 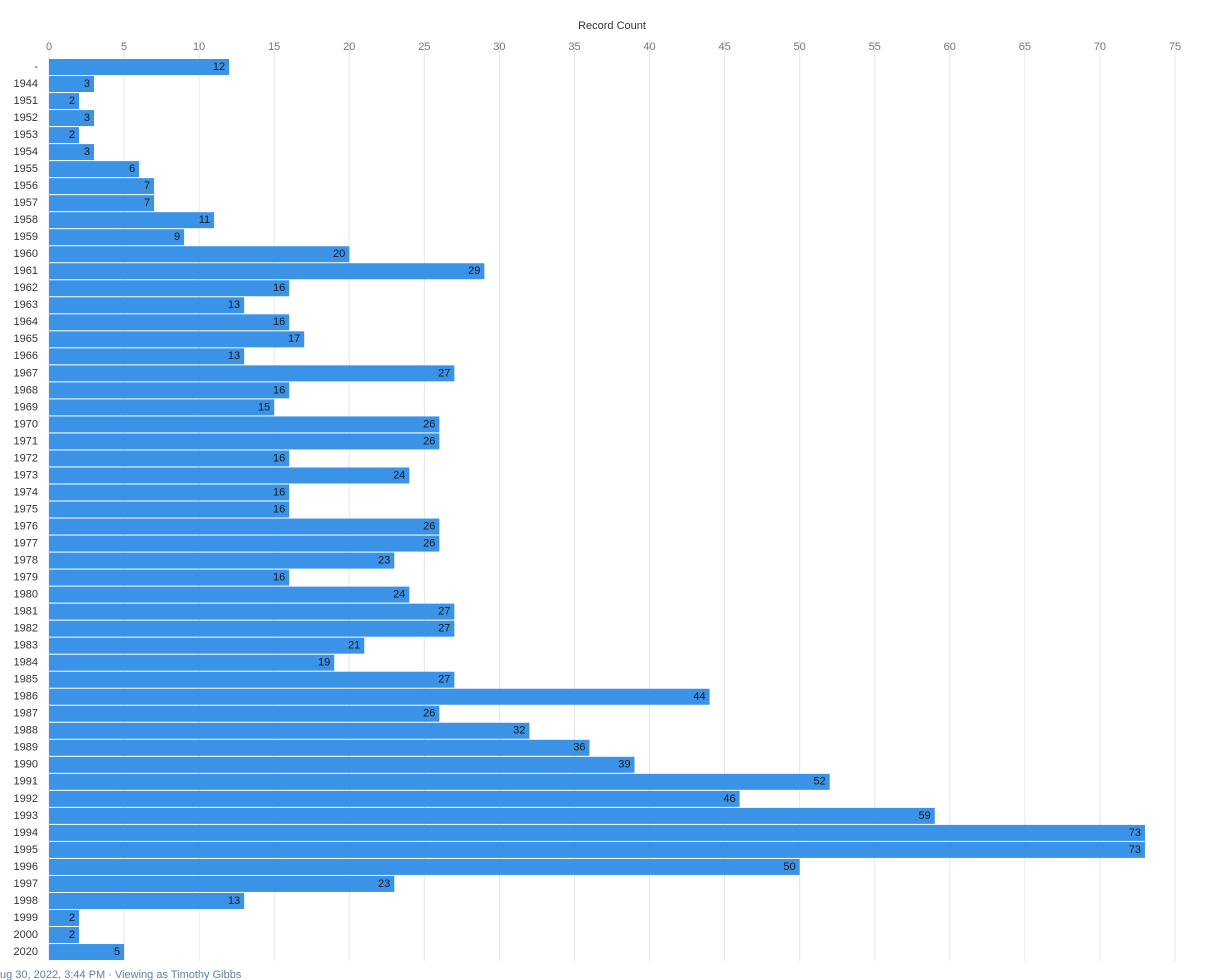 What do you see at coordinates (26, 526) in the screenshot?
I see `y-tick-label: 1976` at bounding box center [26, 526].